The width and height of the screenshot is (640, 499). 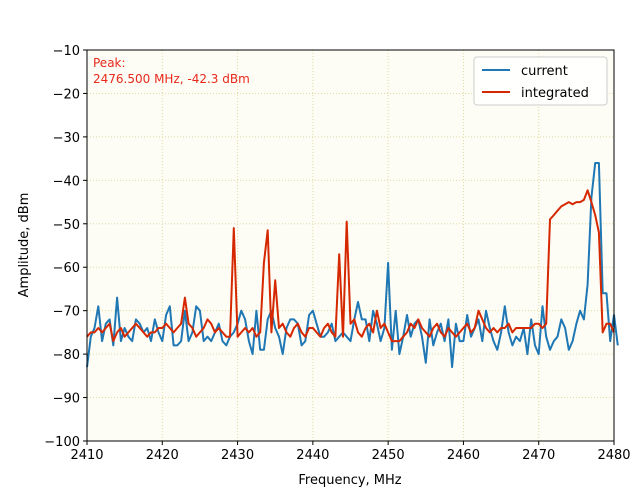 I want to click on y-tick-label: −50, so click(x=66, y=225).